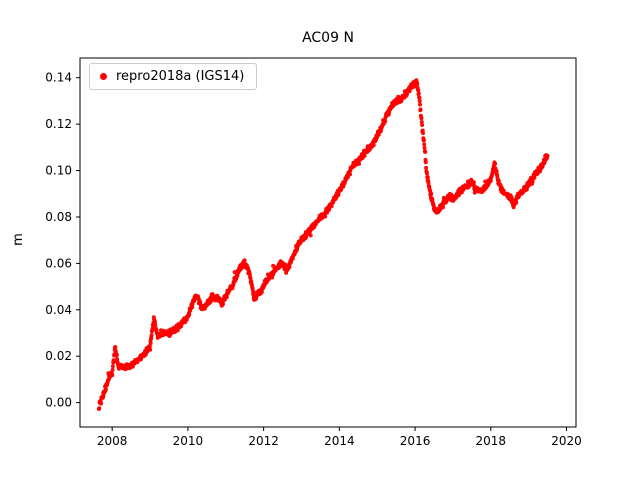 The width and height of the screenshot is (640, 480). What do you see at coordinates (566, 441) in the screenshot?
I see `svg-text: 2020` at bounding box center [566, 441].